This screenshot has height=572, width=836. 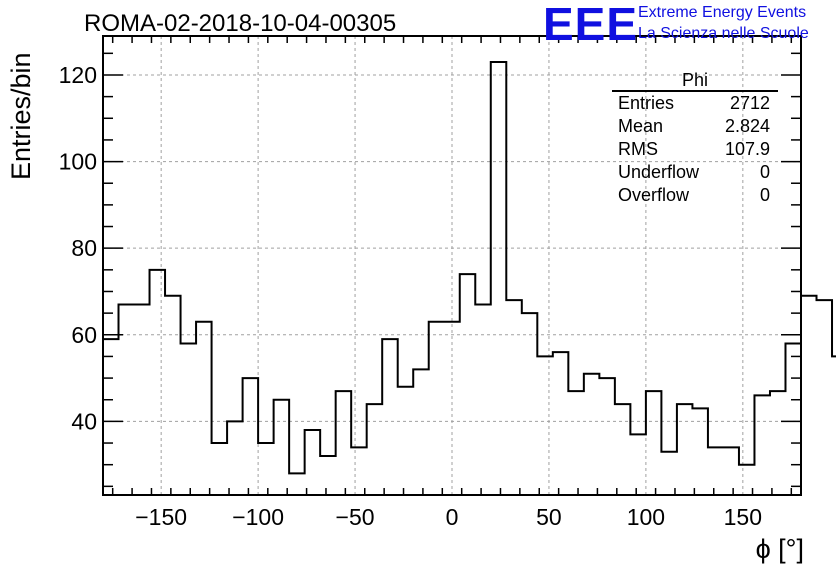 I want to click on y-tick-label: 120, so click(x=78, y=75).